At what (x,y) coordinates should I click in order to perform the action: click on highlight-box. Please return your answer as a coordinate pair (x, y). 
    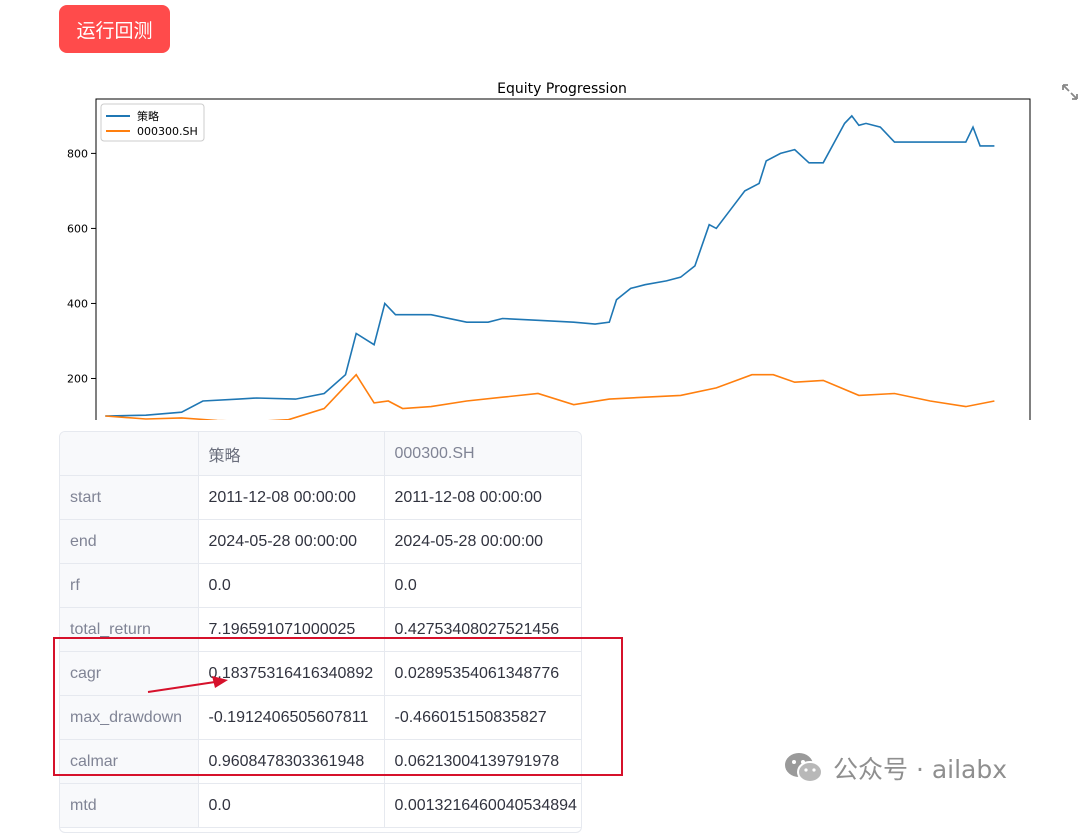
    Looking at the image, I should click on (338, 706).